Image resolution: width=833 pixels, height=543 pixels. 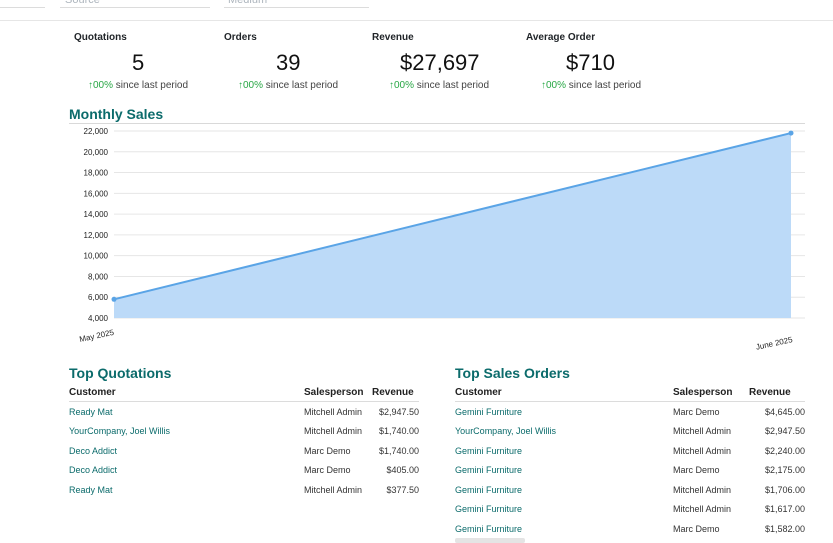 I want to click on y-tick-label: 14,000, so click(x=96, y=214).